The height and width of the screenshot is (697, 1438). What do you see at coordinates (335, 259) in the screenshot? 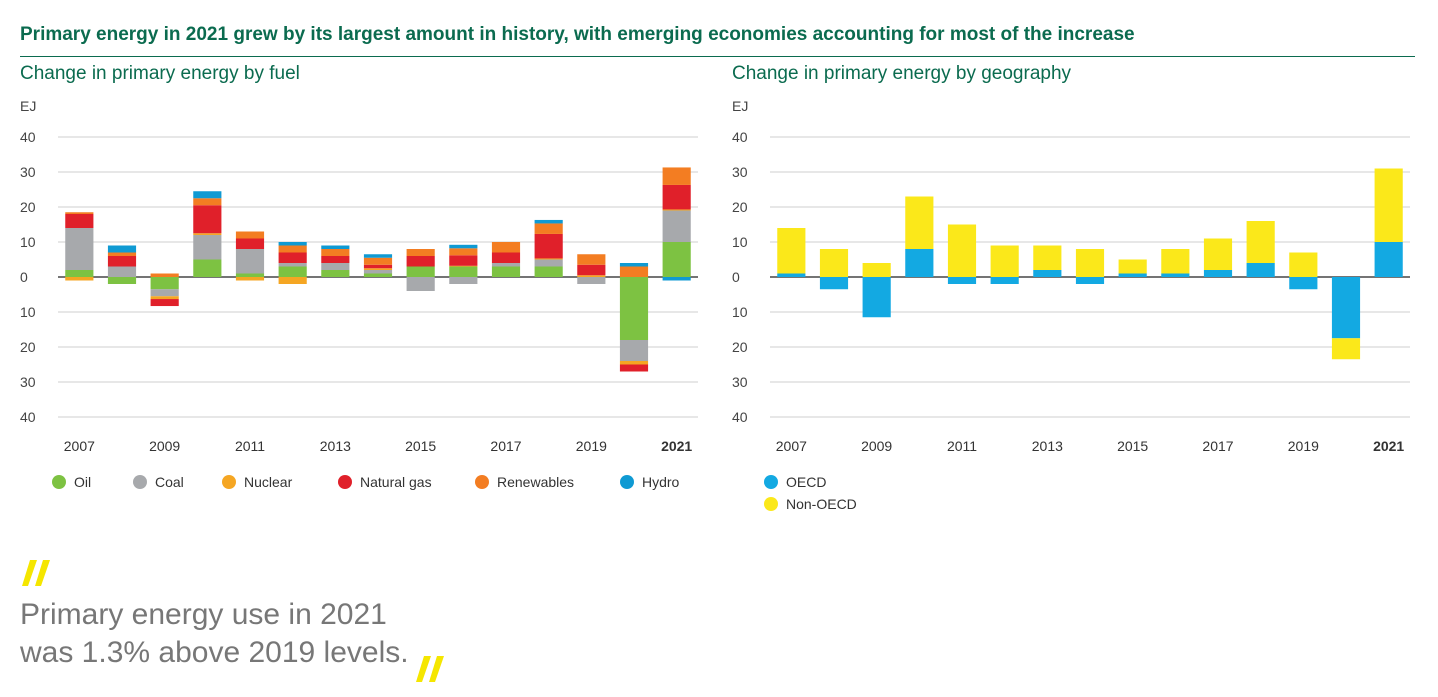
I see `bar-natural-gas-2013` at bounding box center [335, 259].